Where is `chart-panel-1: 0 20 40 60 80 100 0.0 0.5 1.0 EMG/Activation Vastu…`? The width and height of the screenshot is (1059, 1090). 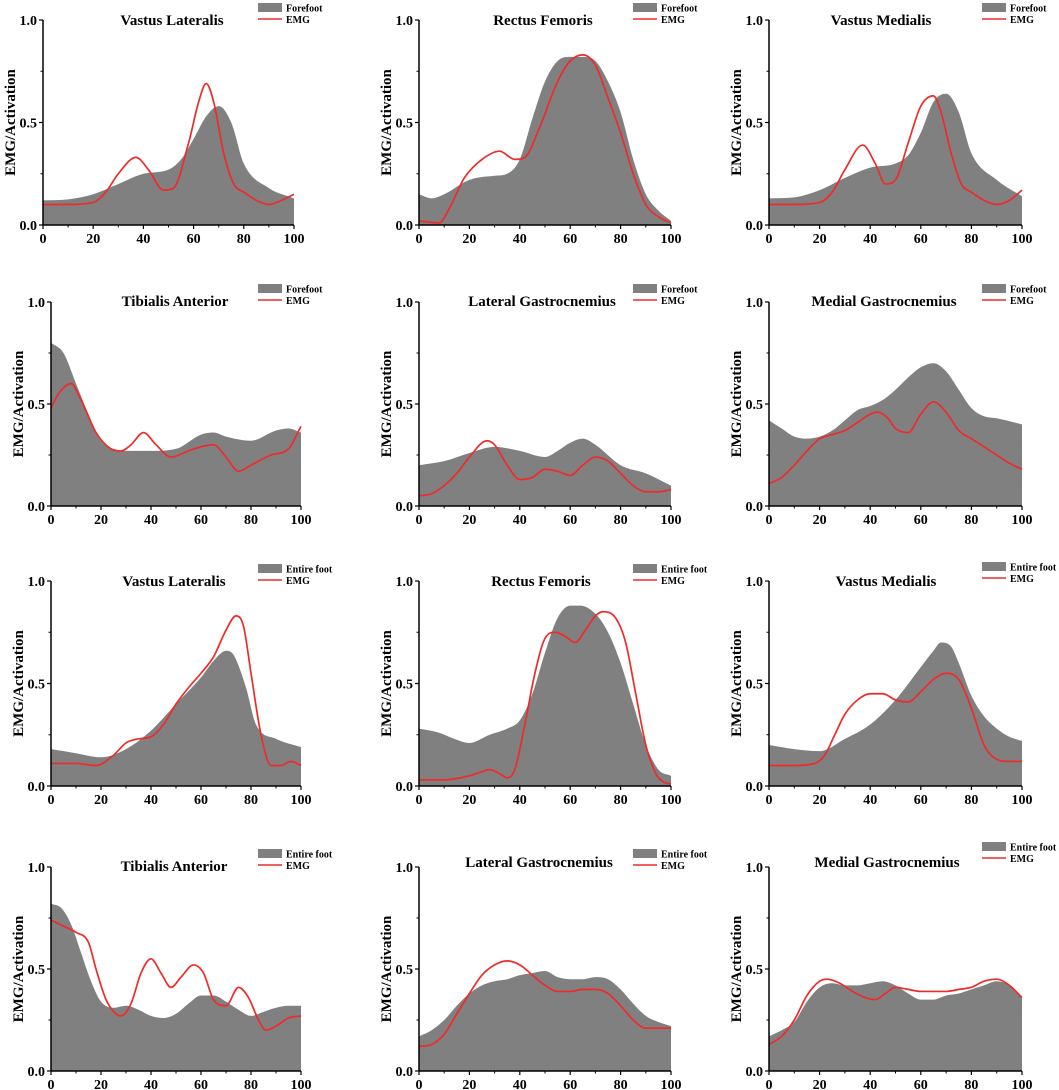 chart-panel-1: 0 20 40 60 80 100 0.0 0.5 1.0 EMG/Activation Vastu… is located at coordinates (163, 125).